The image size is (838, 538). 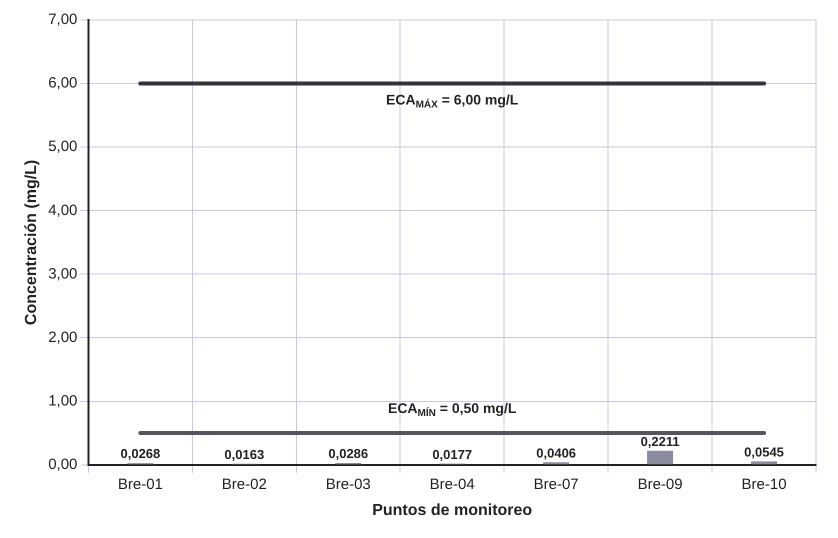 I want to click on x-tick-label: Bre-10, so click(x=764, y=484).